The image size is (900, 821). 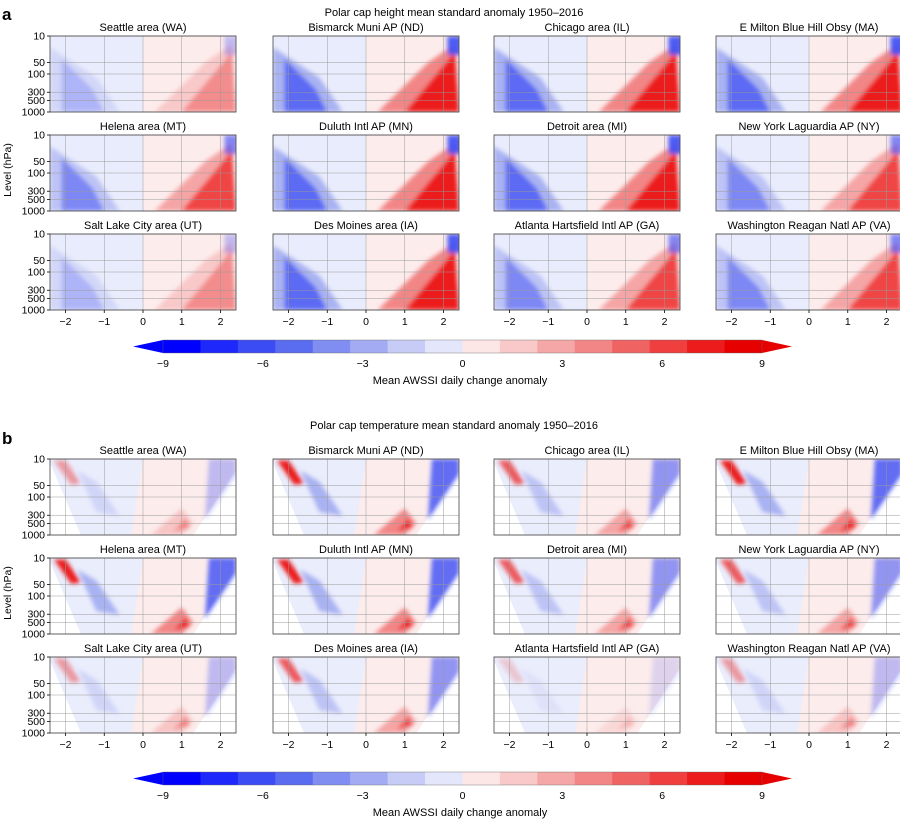 I want to click on colorbar-tick-label: −9, so click(x=163, y=796).